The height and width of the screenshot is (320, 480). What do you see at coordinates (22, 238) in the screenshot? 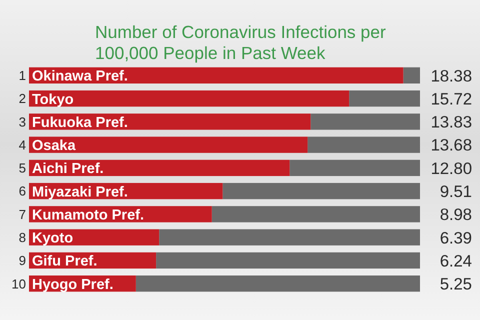
I see `text: 8` at bounding box center [22, 238].